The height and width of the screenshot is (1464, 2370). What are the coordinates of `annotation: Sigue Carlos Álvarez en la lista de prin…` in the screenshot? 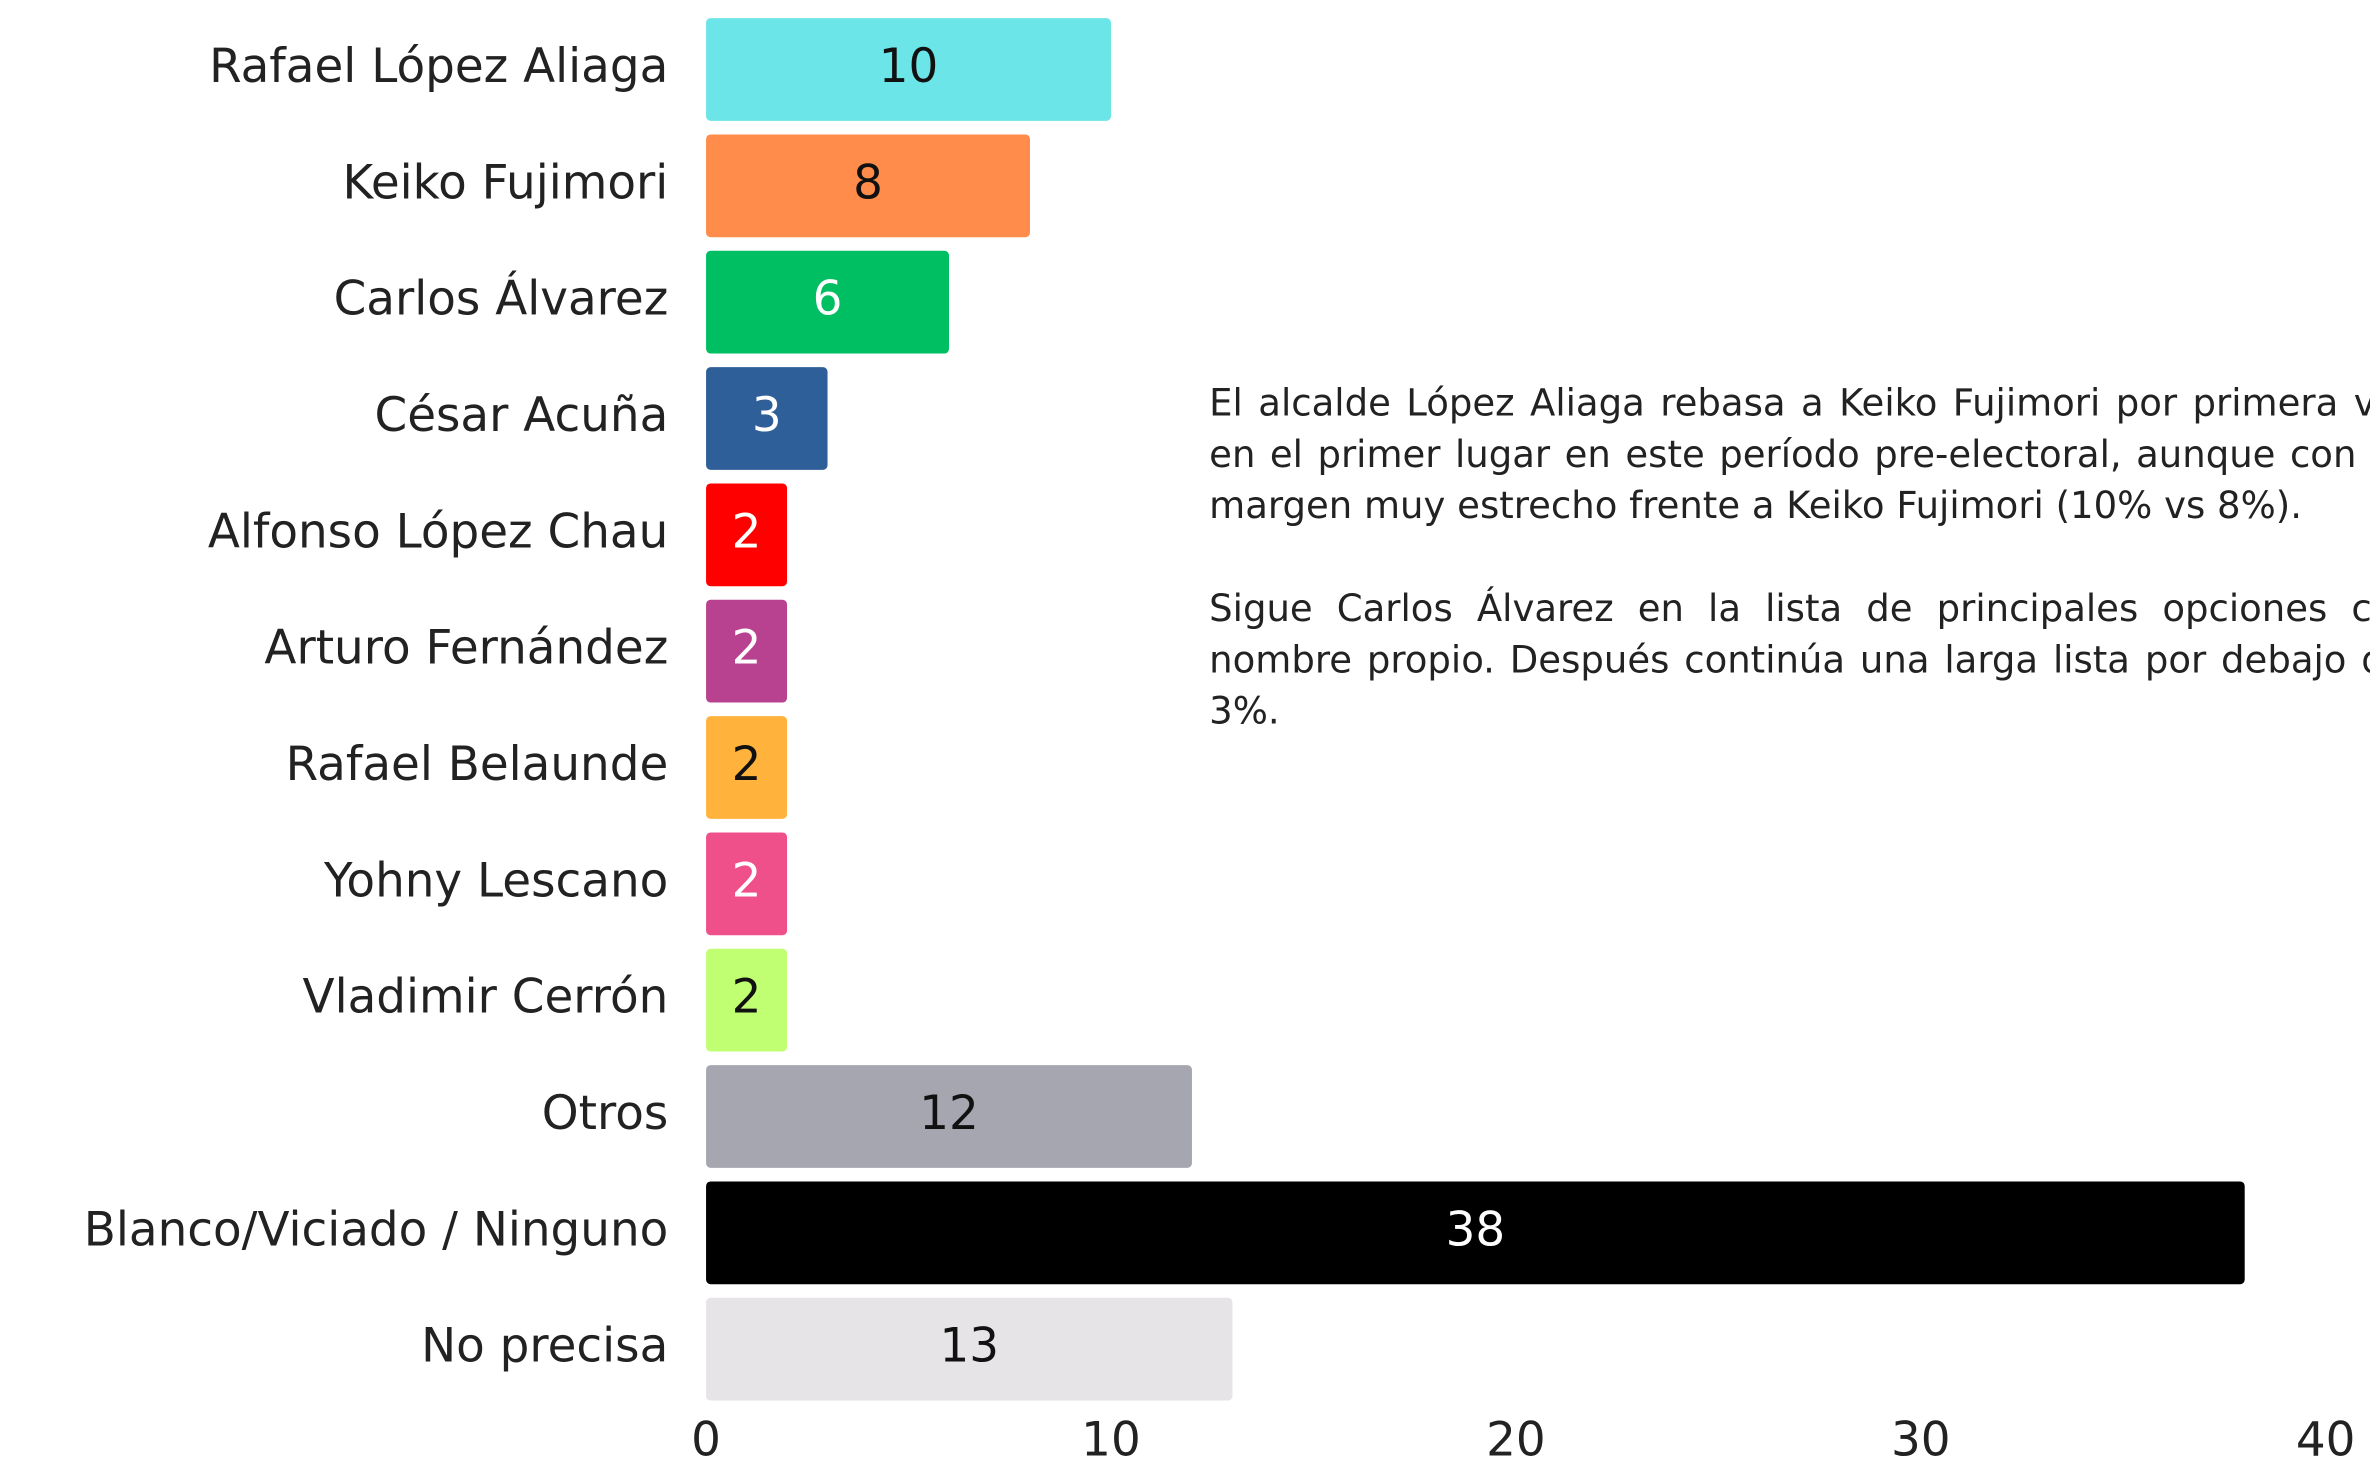 It's located at (1789, 659).